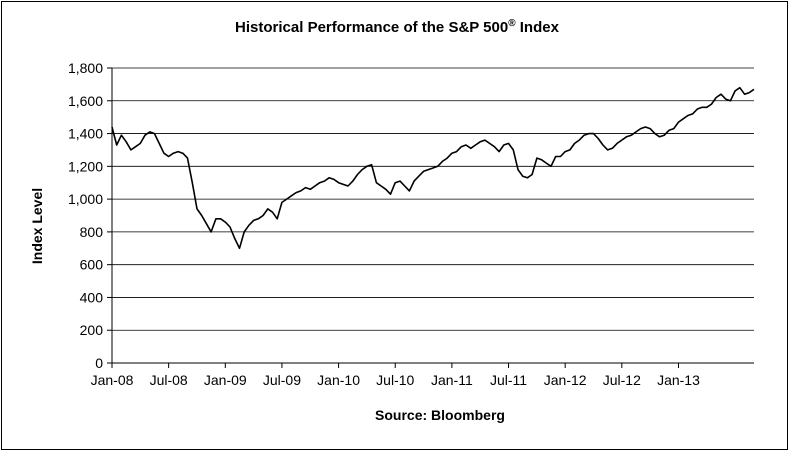 The width and height of the screenshot is (791, 453). I want to click on x-tick-label: Jul-11, so click(508, 380).